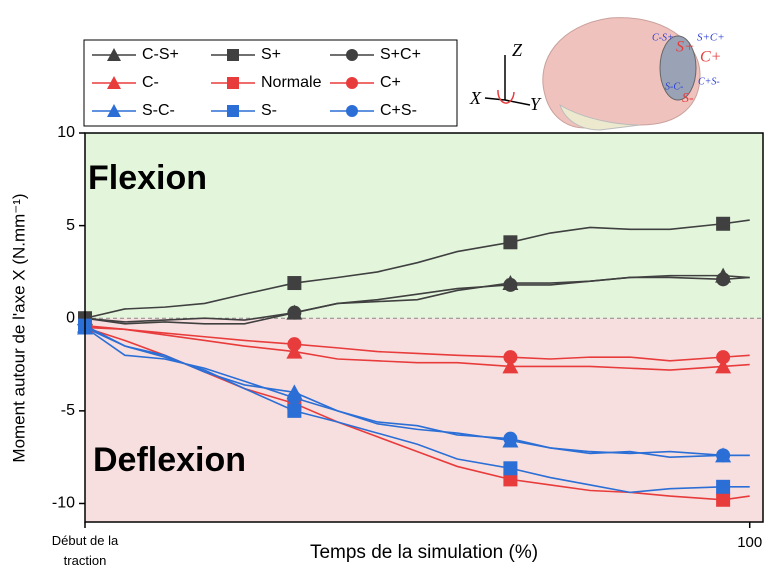 The image size is (765, 569). What do you see at coordinates (621, 73) in the screenshot?
I see `head` at bounding box center [621, 73].